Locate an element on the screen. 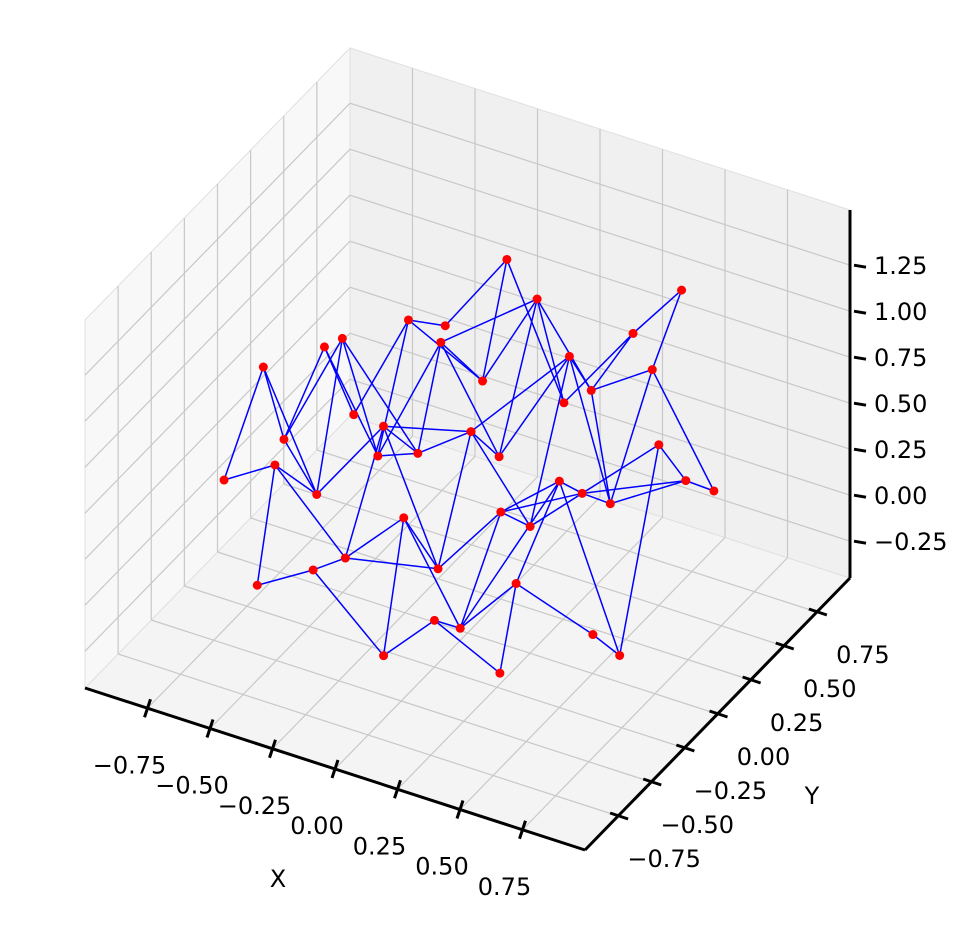  y-tick-label: 0.00 is located at coordinates (763, 757).